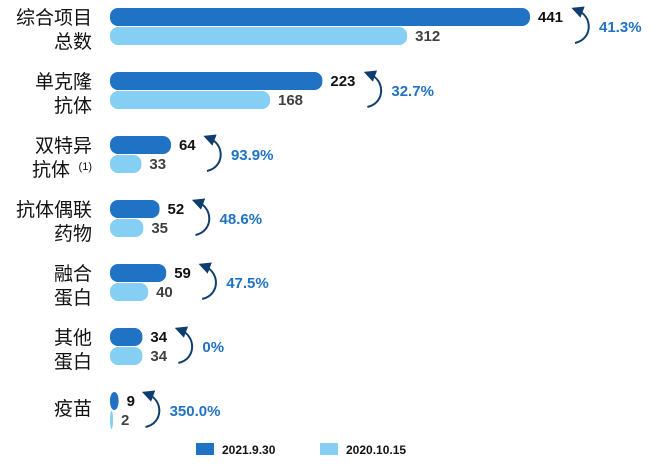 This screenshot has width=668, height=467. I want to click on growth-label: 47.5%, so click(247, 283).